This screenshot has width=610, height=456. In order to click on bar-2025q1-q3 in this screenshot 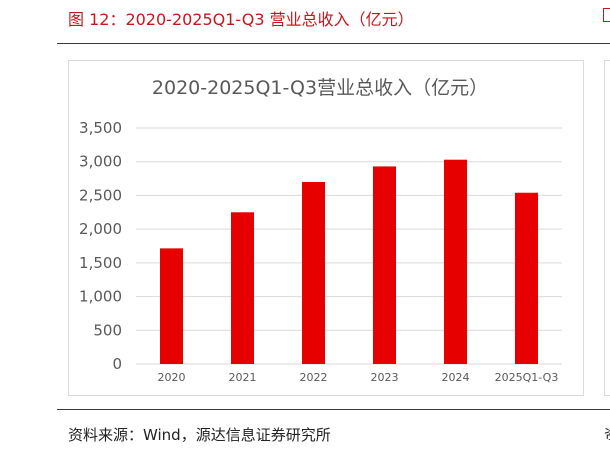, I will do `click(526, 278)`.